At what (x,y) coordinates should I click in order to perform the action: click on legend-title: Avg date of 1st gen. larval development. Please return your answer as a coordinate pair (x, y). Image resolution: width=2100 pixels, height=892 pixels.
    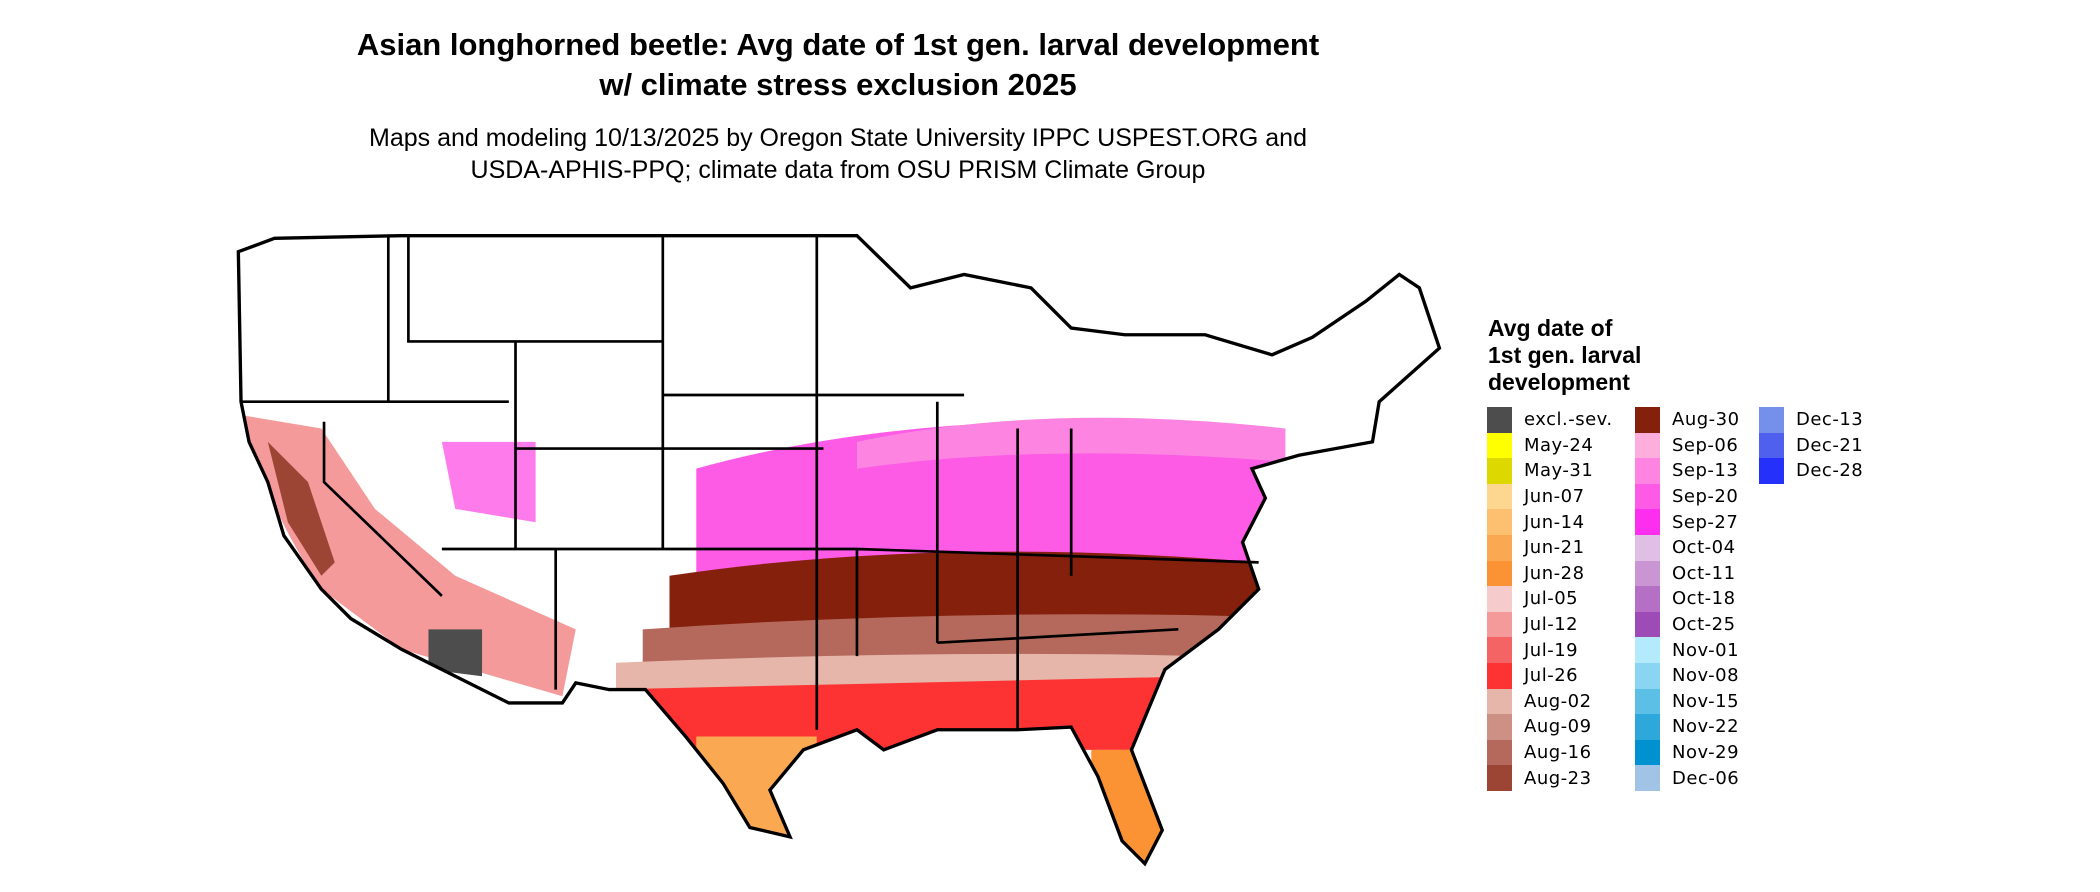
    Looking at the image, I should click on (1564, 355).